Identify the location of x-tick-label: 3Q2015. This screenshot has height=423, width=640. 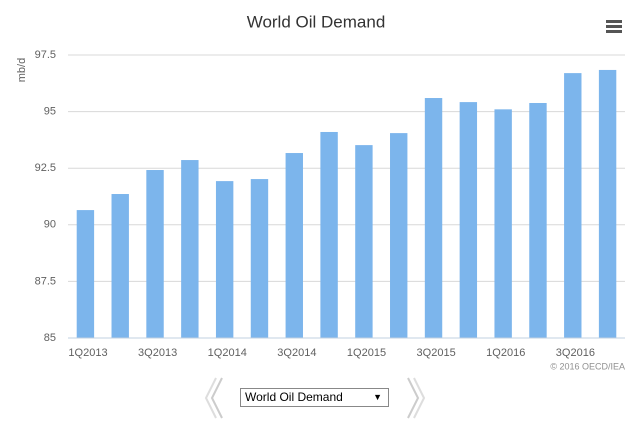
(436, 353).